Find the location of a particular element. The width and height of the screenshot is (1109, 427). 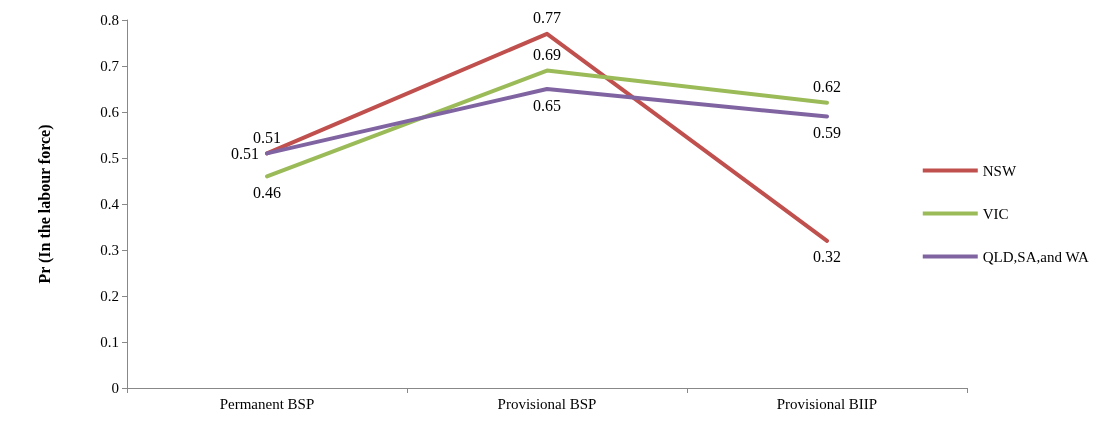

x-tick-label: Provisional BSP is located at coordinates (547, 403).